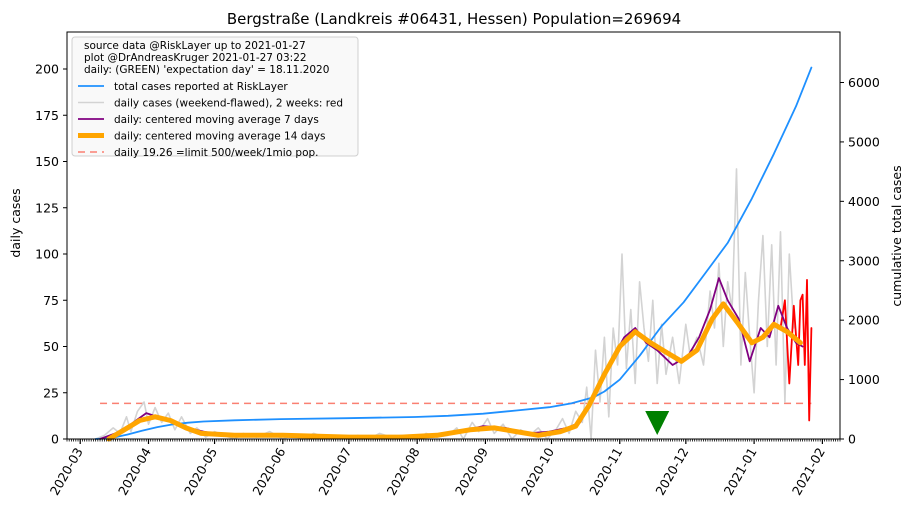 The image size is (915, 516). Describe the element at coordinates (864, 82) in the screenshot. I see `right-tick-label-6: 6000` at that location.